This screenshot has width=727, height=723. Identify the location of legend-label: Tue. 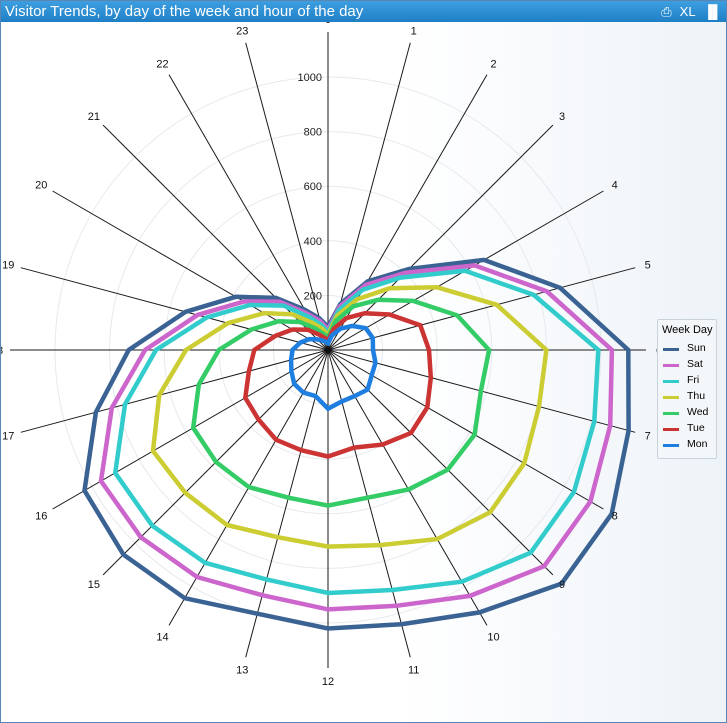
(696, 428).